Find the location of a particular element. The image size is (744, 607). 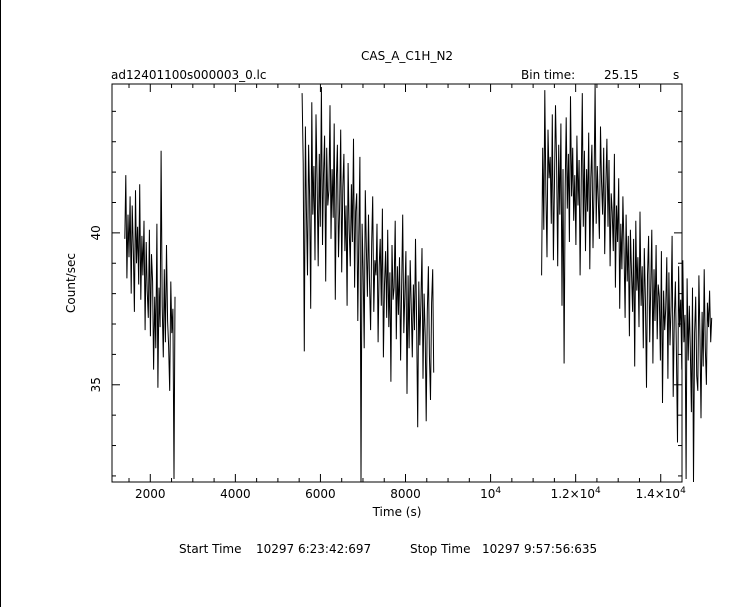

x-tick-label: 4000 is located at coordinates (235, 494).